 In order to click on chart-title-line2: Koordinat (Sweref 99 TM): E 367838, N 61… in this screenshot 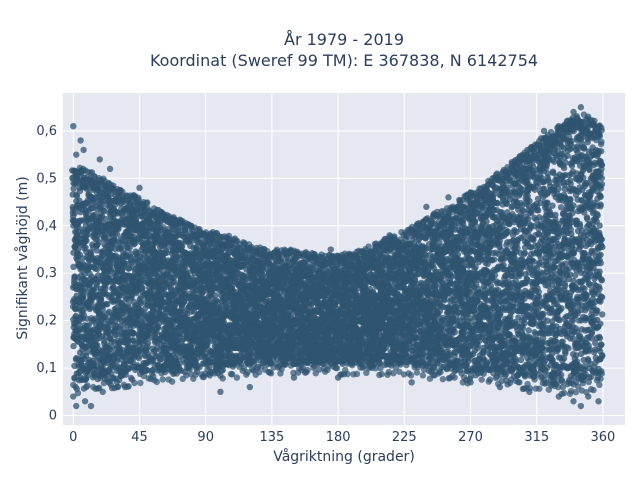, I will do `click(344, 60)`.